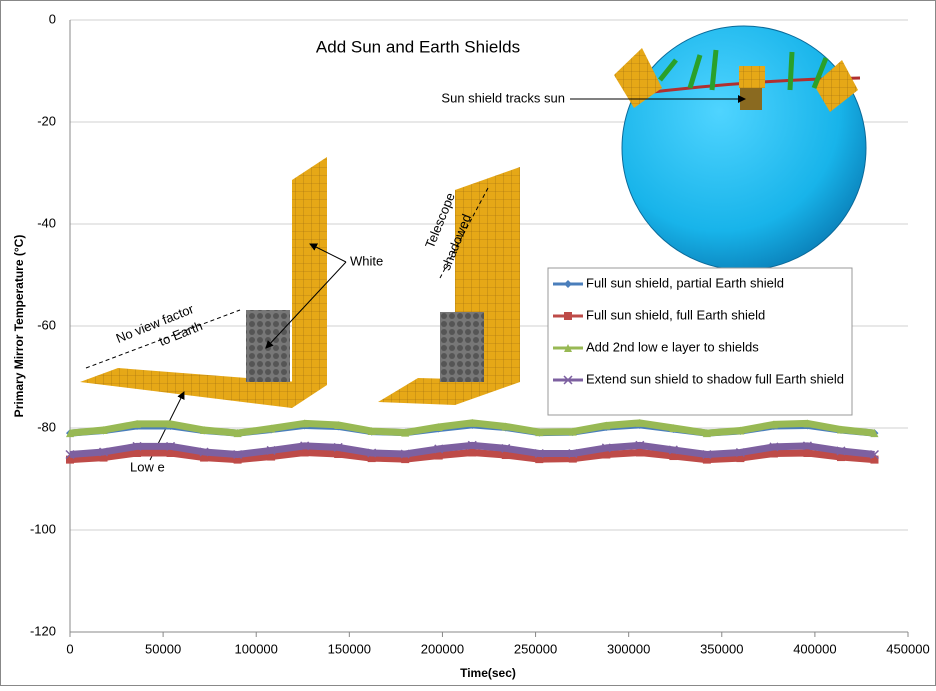 This screenshot has width=936, height=691. Describe the element at coordinates (163, 648) in the screenshot. I see `x-tick-label: 50000` at that location.